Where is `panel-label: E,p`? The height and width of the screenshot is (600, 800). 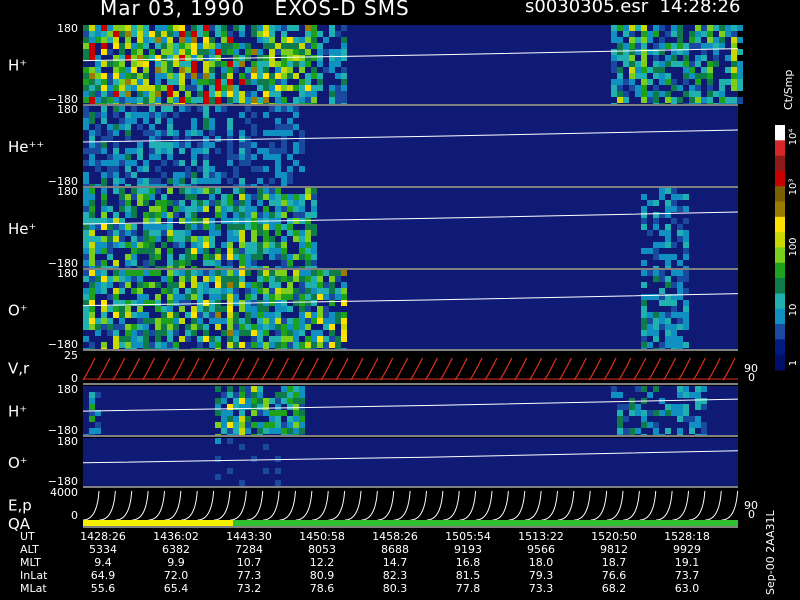 panel-label: E,p is located at coordinates (20, 506).